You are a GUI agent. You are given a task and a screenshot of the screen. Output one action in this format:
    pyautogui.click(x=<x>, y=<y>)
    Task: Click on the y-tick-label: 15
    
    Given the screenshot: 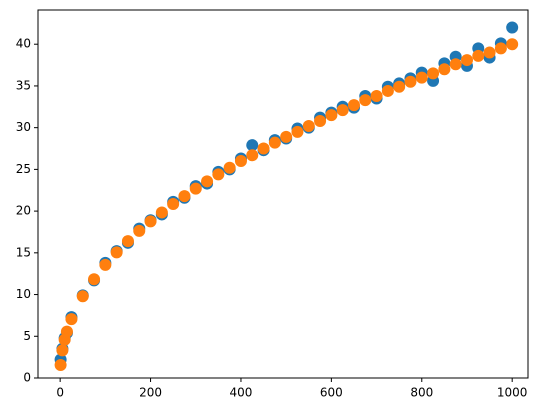 What is the action you would take?
    pyautogui.click(x=23, y=252)
    